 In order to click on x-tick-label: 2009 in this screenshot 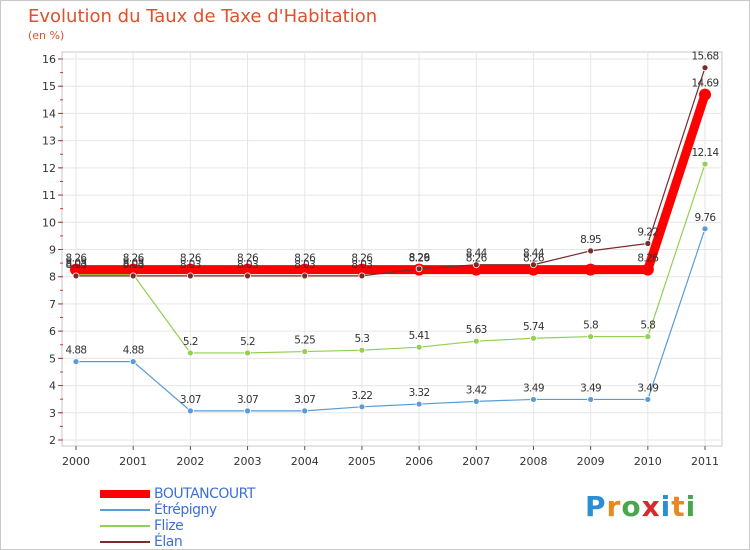, I will do `click(591, 461)`.